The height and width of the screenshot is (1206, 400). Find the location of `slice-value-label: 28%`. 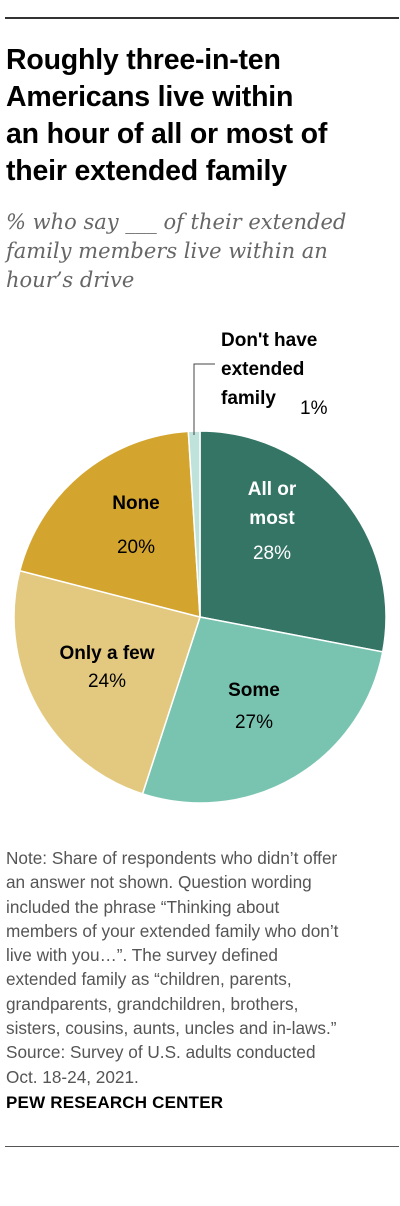

slice-value-label: 28% is located at coordinates (272, 553).